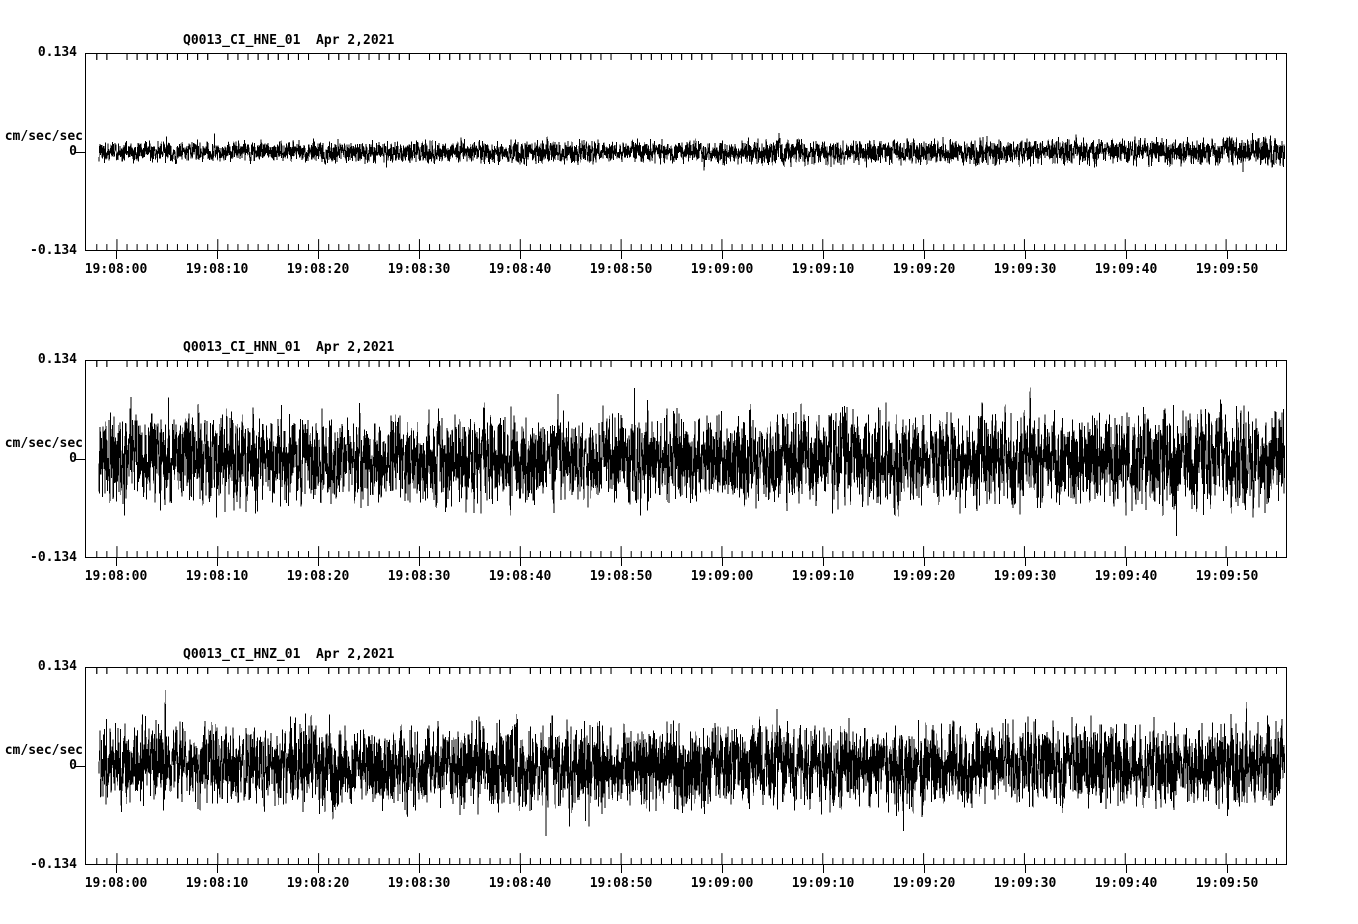 This screenshot has height=924, width=1358. What do you see at coordinates (692, 763) in the screenshot?
I see `trace-line-hnz` at bounding box center [692, 763].